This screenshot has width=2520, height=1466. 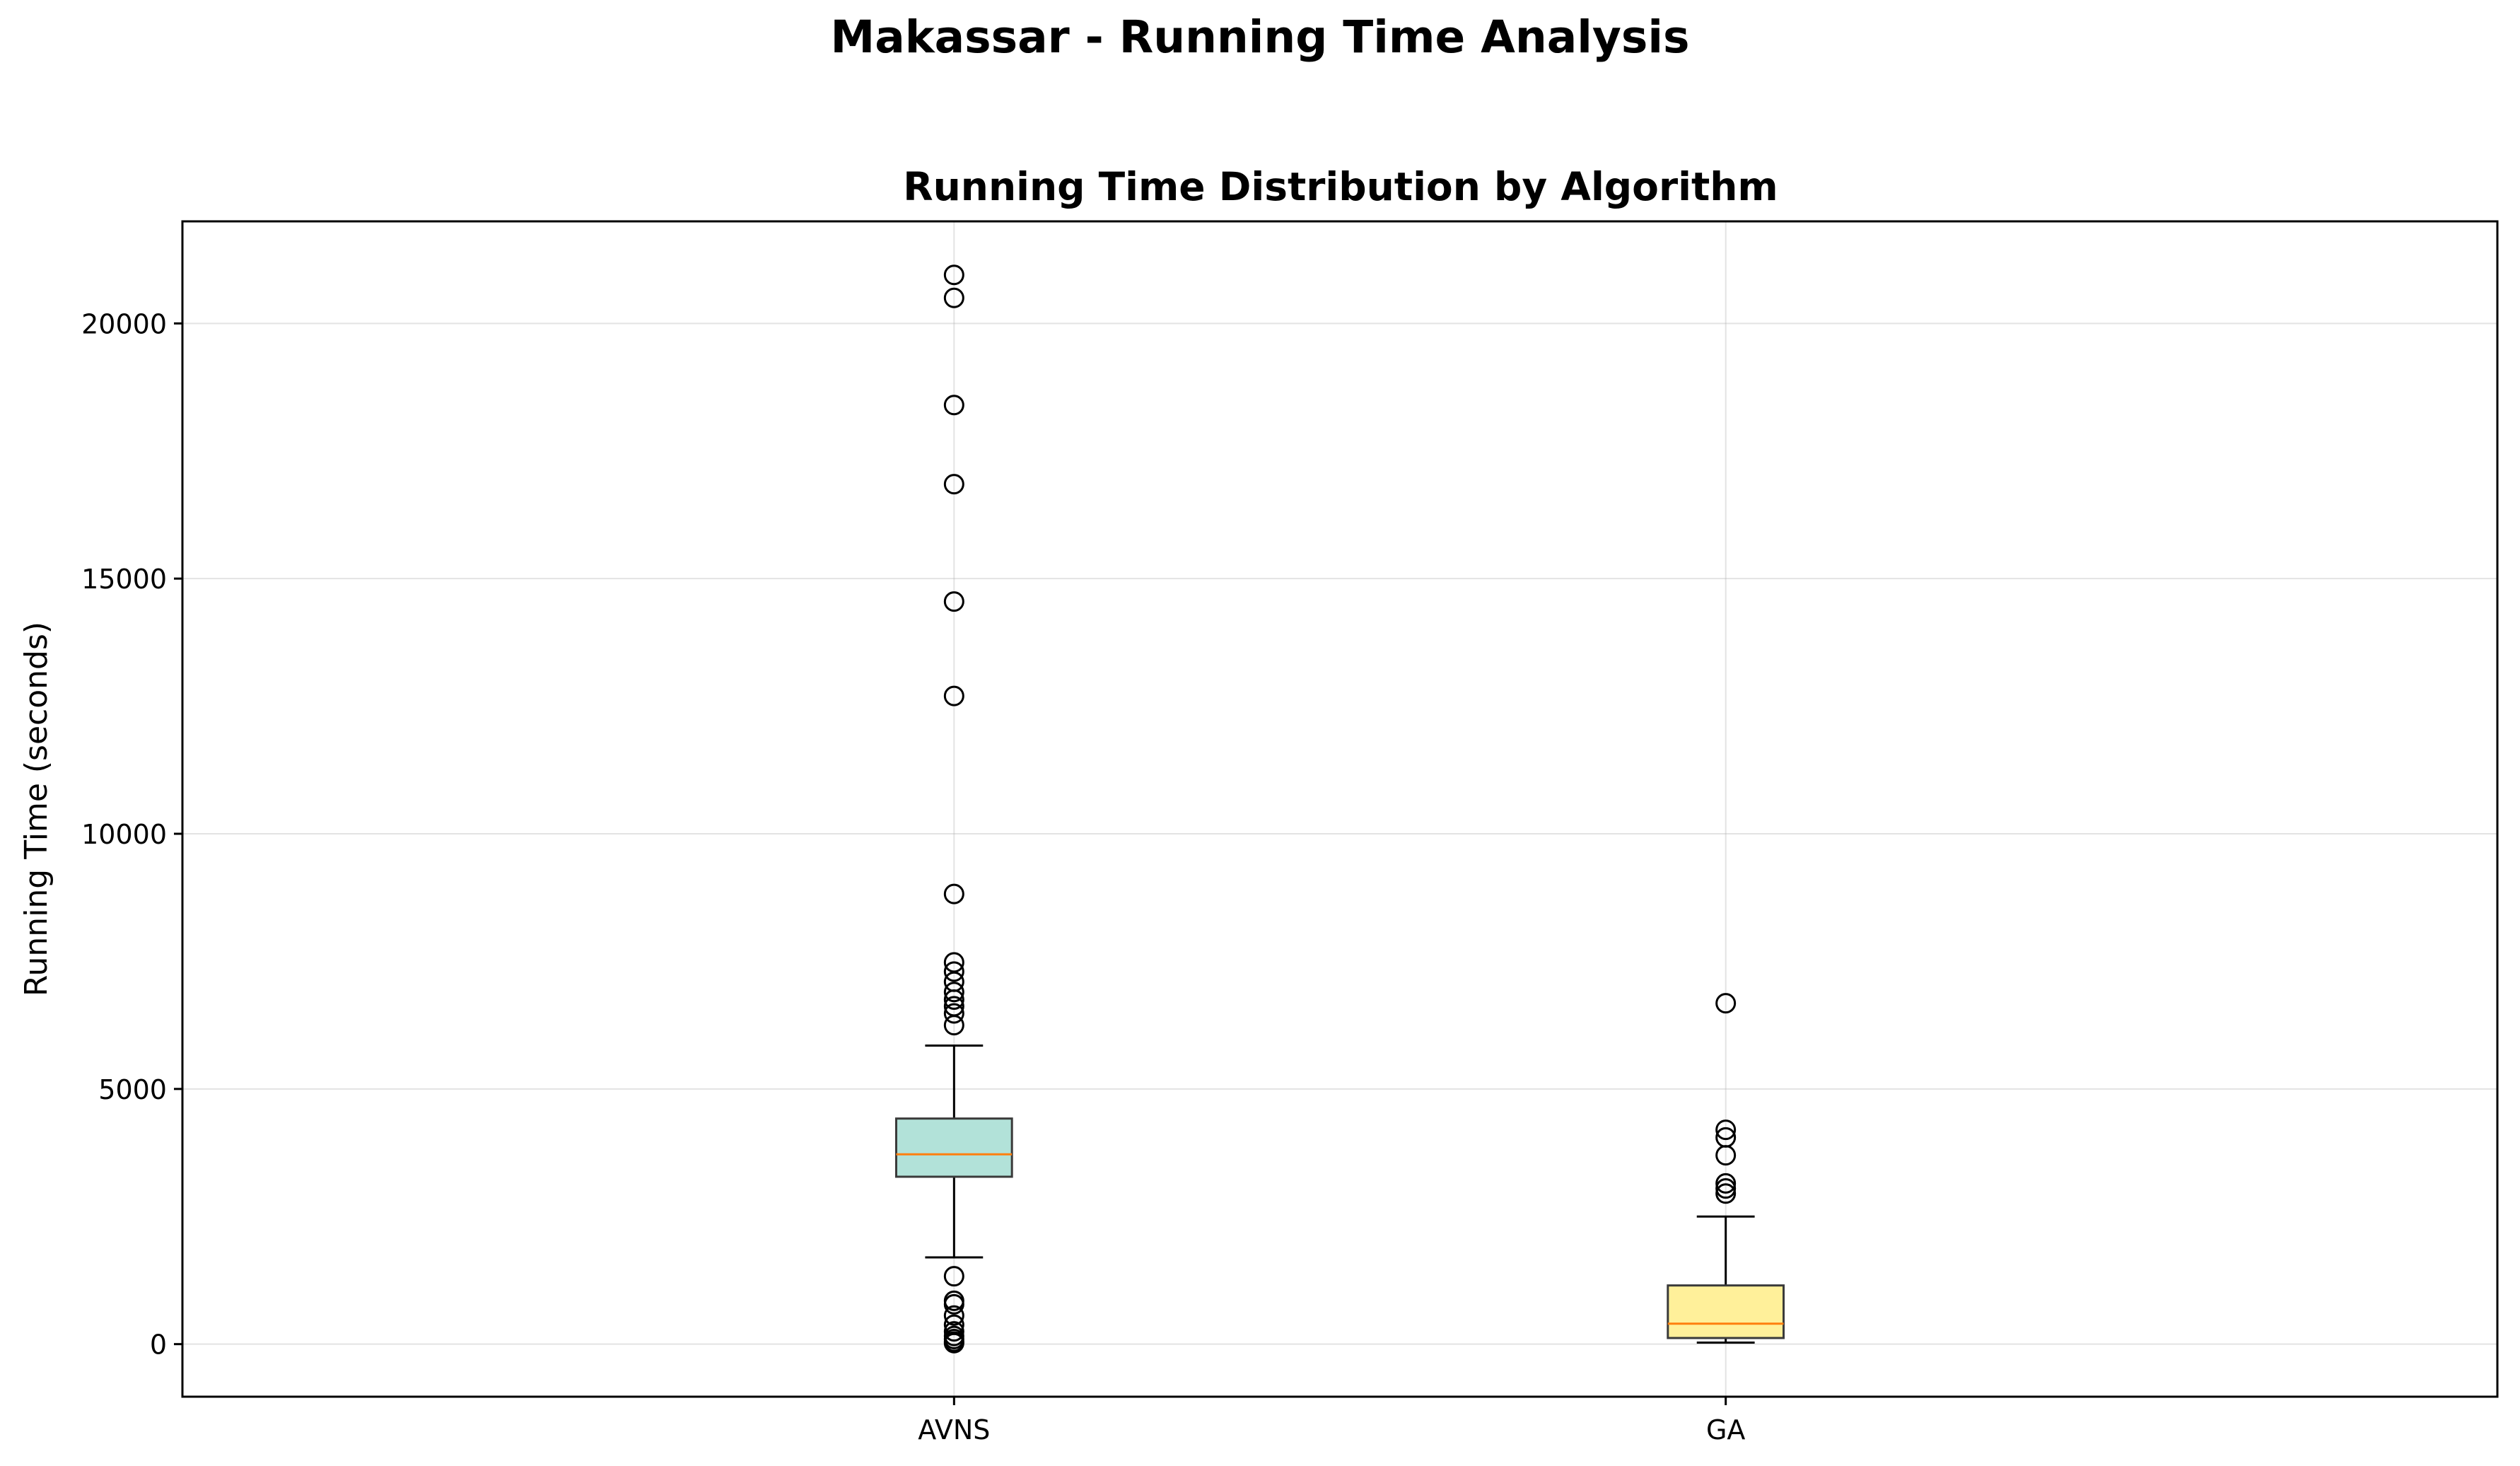 What do you see at coordinates (1726, 1279) in the screenshot?
I see `box-ga` at bounding box center [1726, 1279].